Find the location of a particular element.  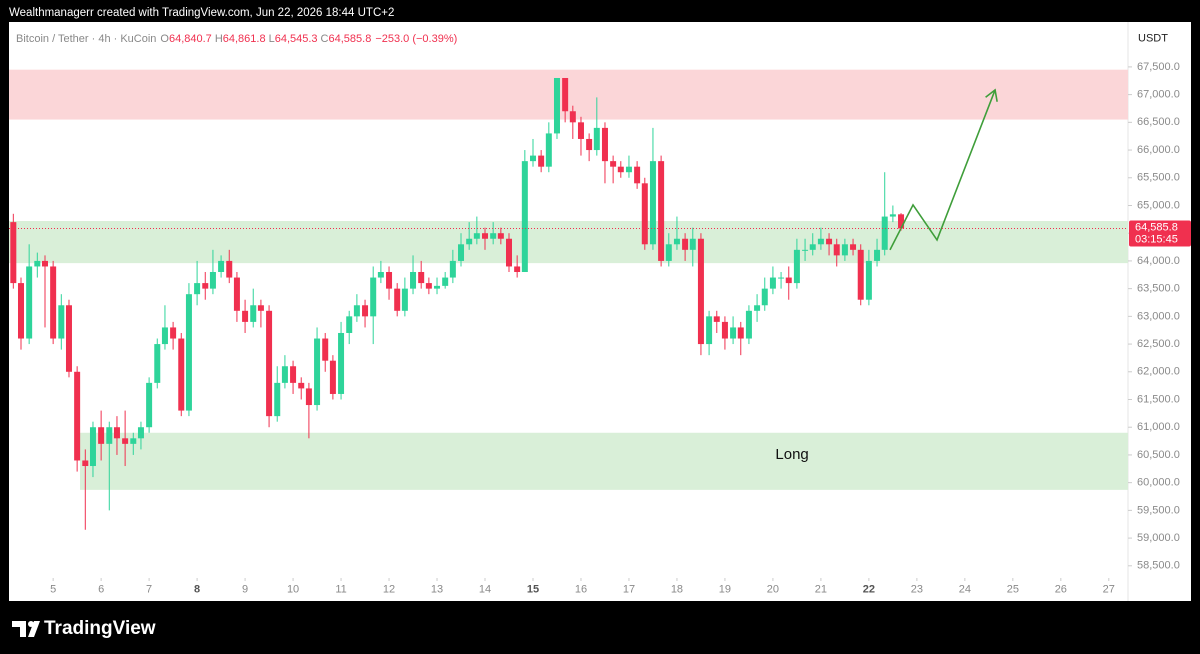

ohlc-value: 64,545.3 is located at coordinates (296, 39).